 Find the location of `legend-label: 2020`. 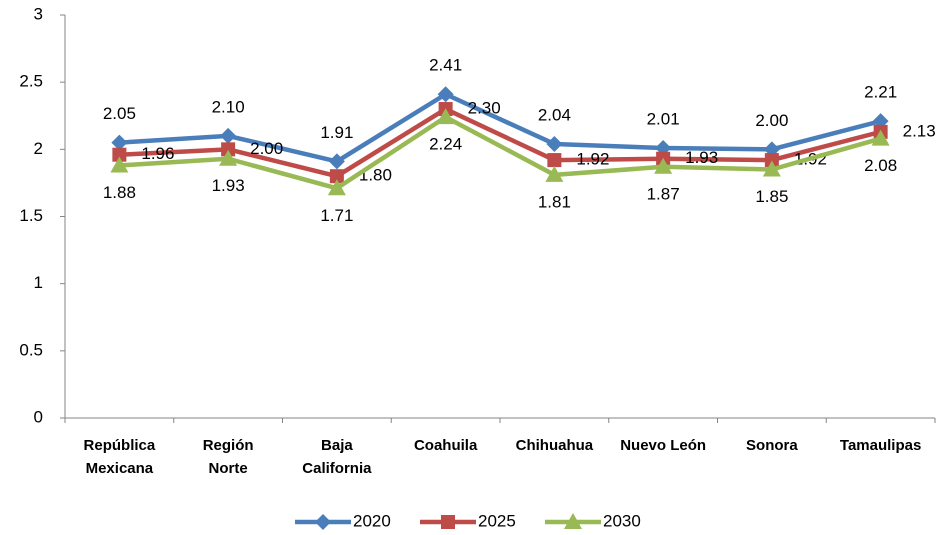

legend-label: 2020 is located at coordinates (372, 520).